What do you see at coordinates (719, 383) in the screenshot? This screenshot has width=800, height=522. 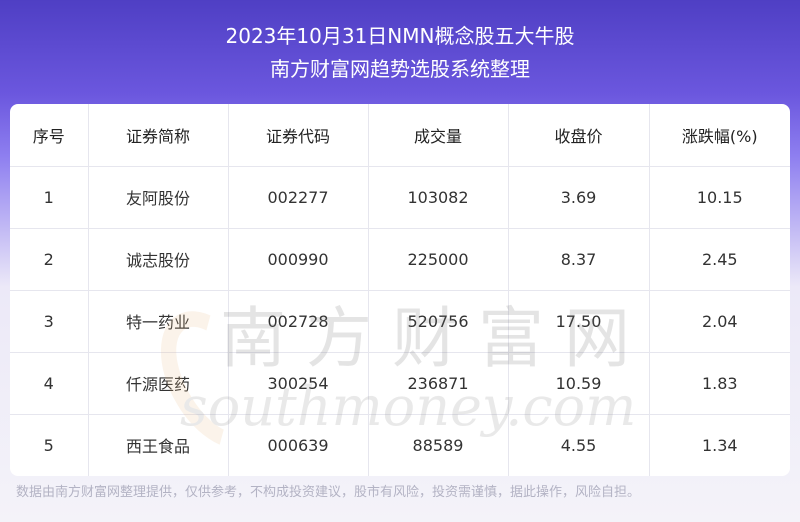 I see `cell-change: 1.83` at bounding box center [719, 383].